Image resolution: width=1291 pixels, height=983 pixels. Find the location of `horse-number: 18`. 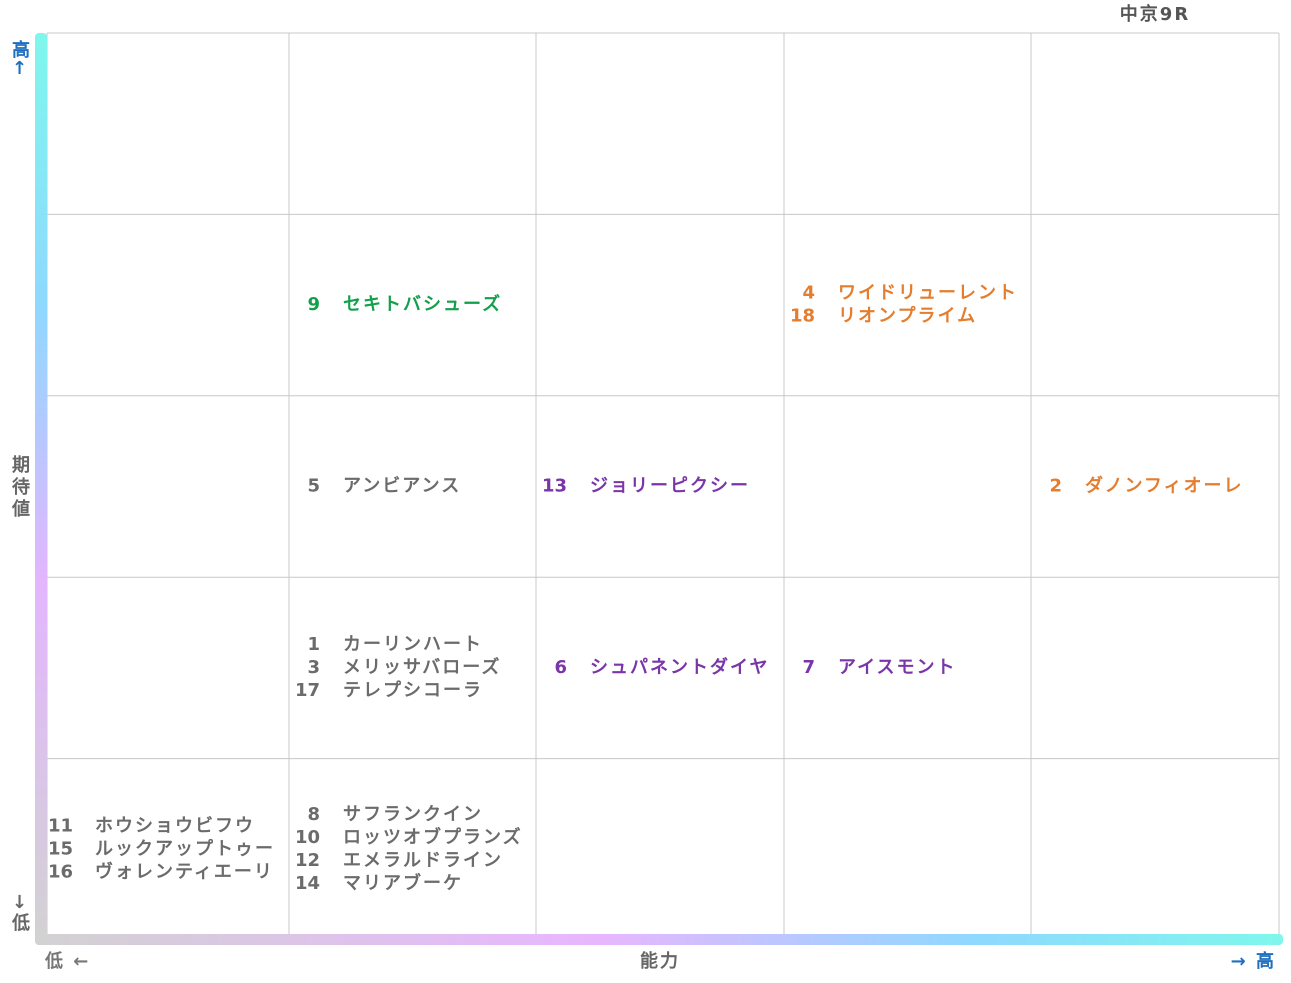

horse-number: 18 is located at coordinates (802, 316).